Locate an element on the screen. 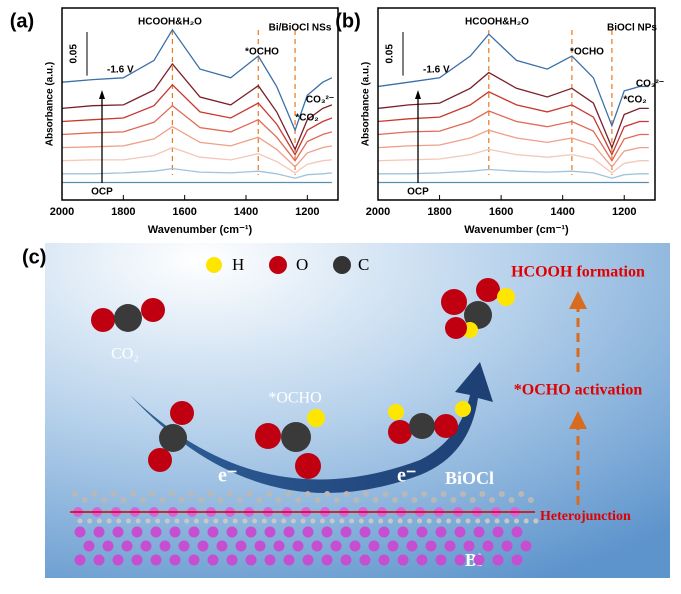 Image resolution: width=681 pixels, height=594 pixels. potential-arrowhead is located at coordinates (418, 94).